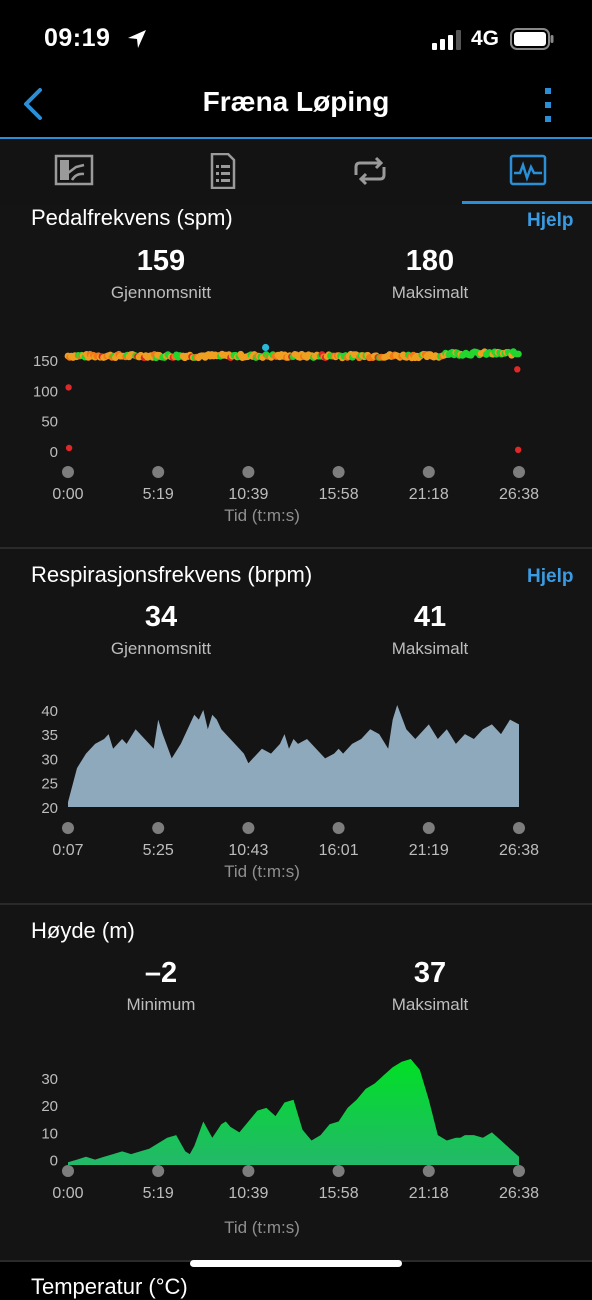  What do you see at coordinates (286, 423) in the screenshot?
I see `cadence-chart: 0 50 100 150 0:00 5:19 10:39 15:58 21:18 26:38` at bounding box center [286, 423].